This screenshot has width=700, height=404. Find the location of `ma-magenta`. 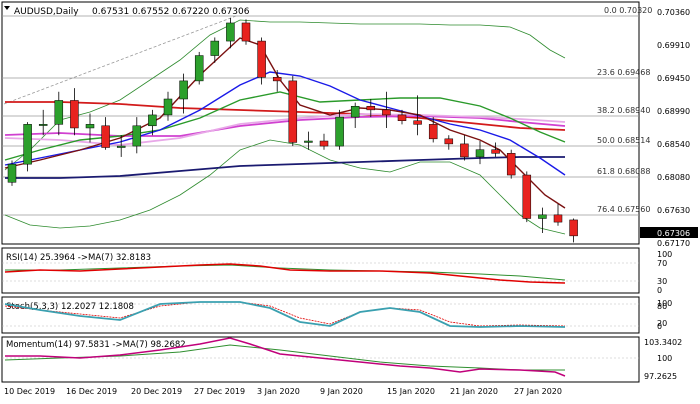

ma-magenta is located at coordinates (285, 126).